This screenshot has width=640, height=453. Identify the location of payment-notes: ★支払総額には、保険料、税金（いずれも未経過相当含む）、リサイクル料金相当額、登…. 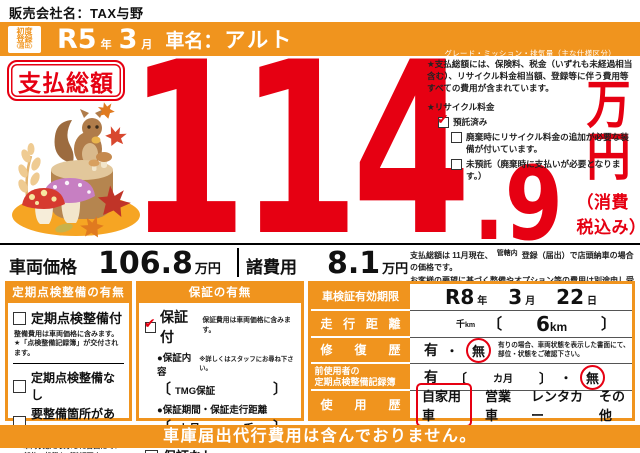
(531, 120).